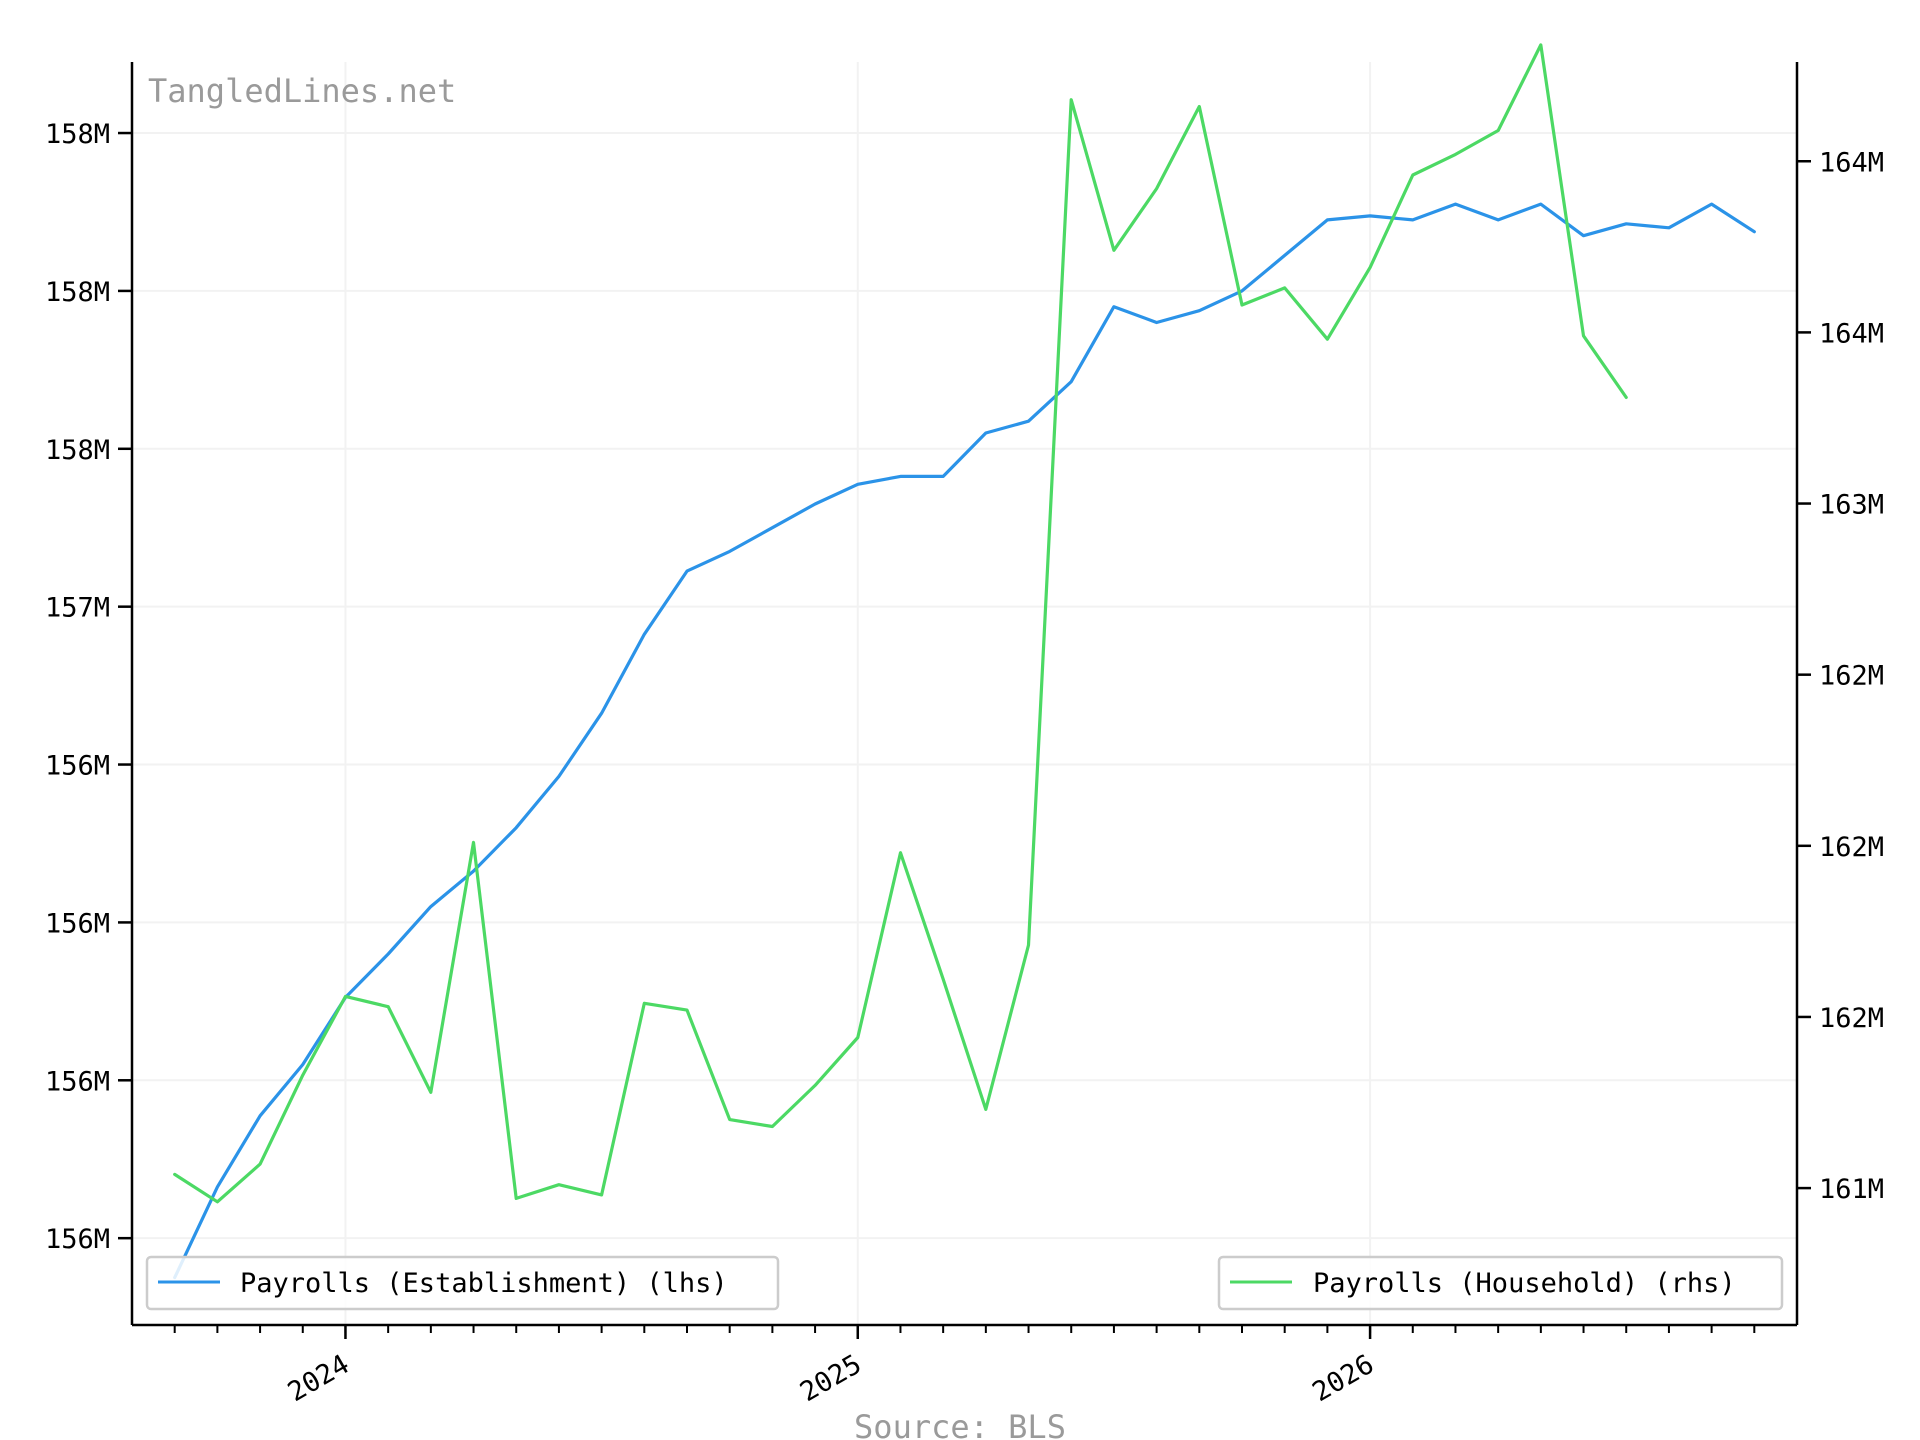  I want to click on legend-right: Payrolls (Household) (rhs), so click(1500, 1283).